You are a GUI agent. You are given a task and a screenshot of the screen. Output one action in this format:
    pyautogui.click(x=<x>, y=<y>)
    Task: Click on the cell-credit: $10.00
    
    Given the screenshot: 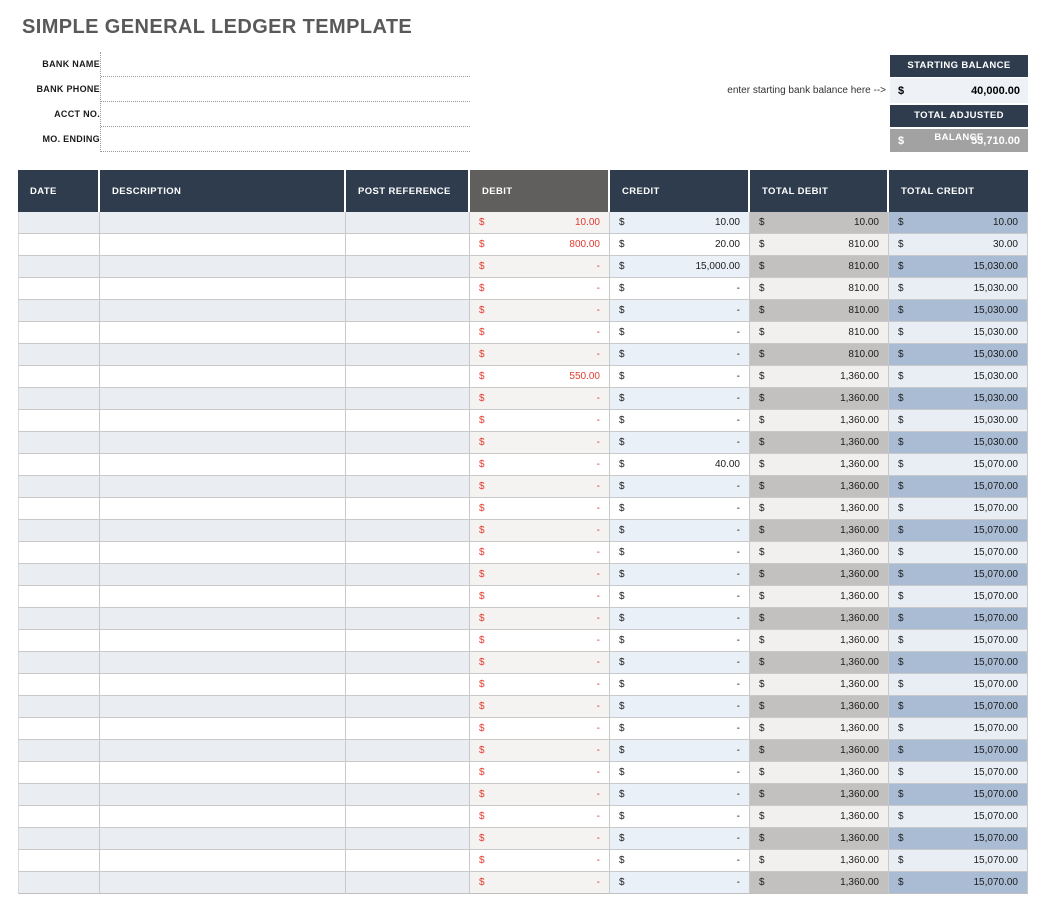 What is the action you would take?
    pyautogui.click(x=680, y=223)
    